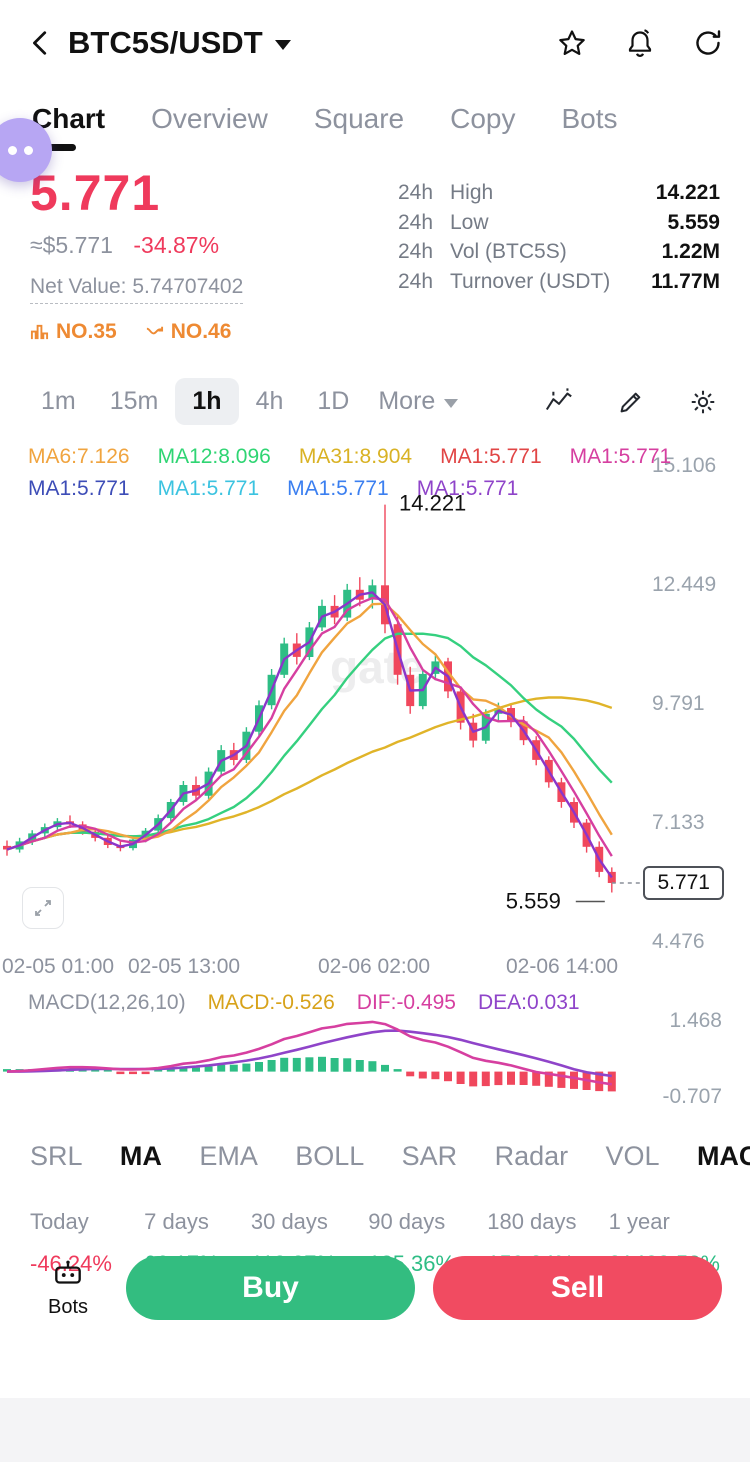  I want to click on stat-row-low: 24h Low 5.559, so click(559, 222).